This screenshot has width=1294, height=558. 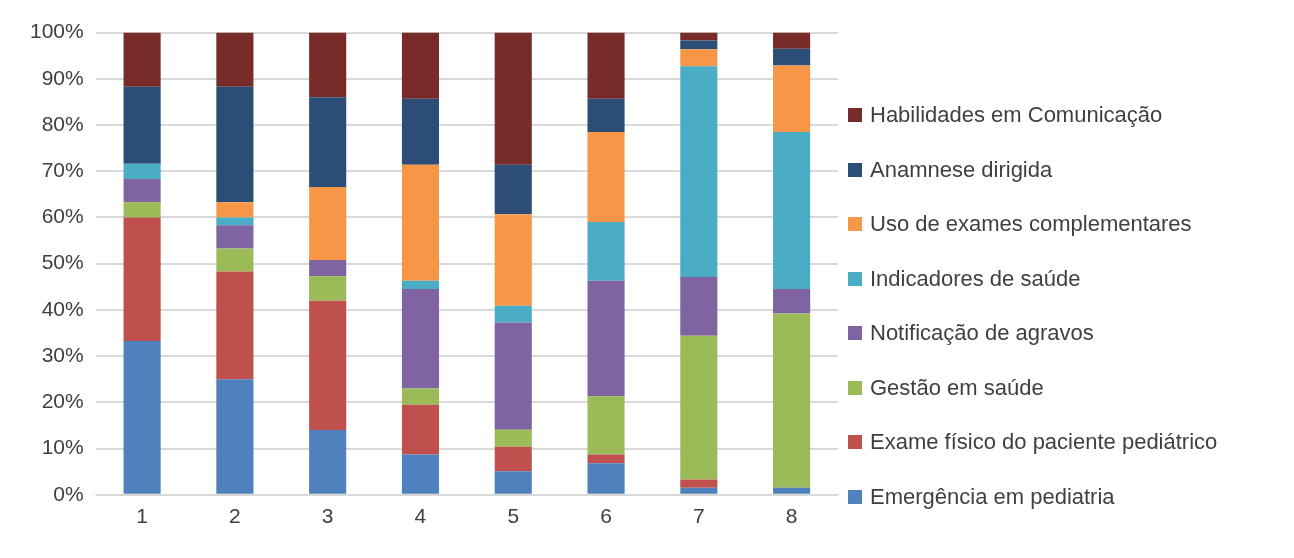 I want to click on x-tick-label: 2, so click(x=235, y=516).